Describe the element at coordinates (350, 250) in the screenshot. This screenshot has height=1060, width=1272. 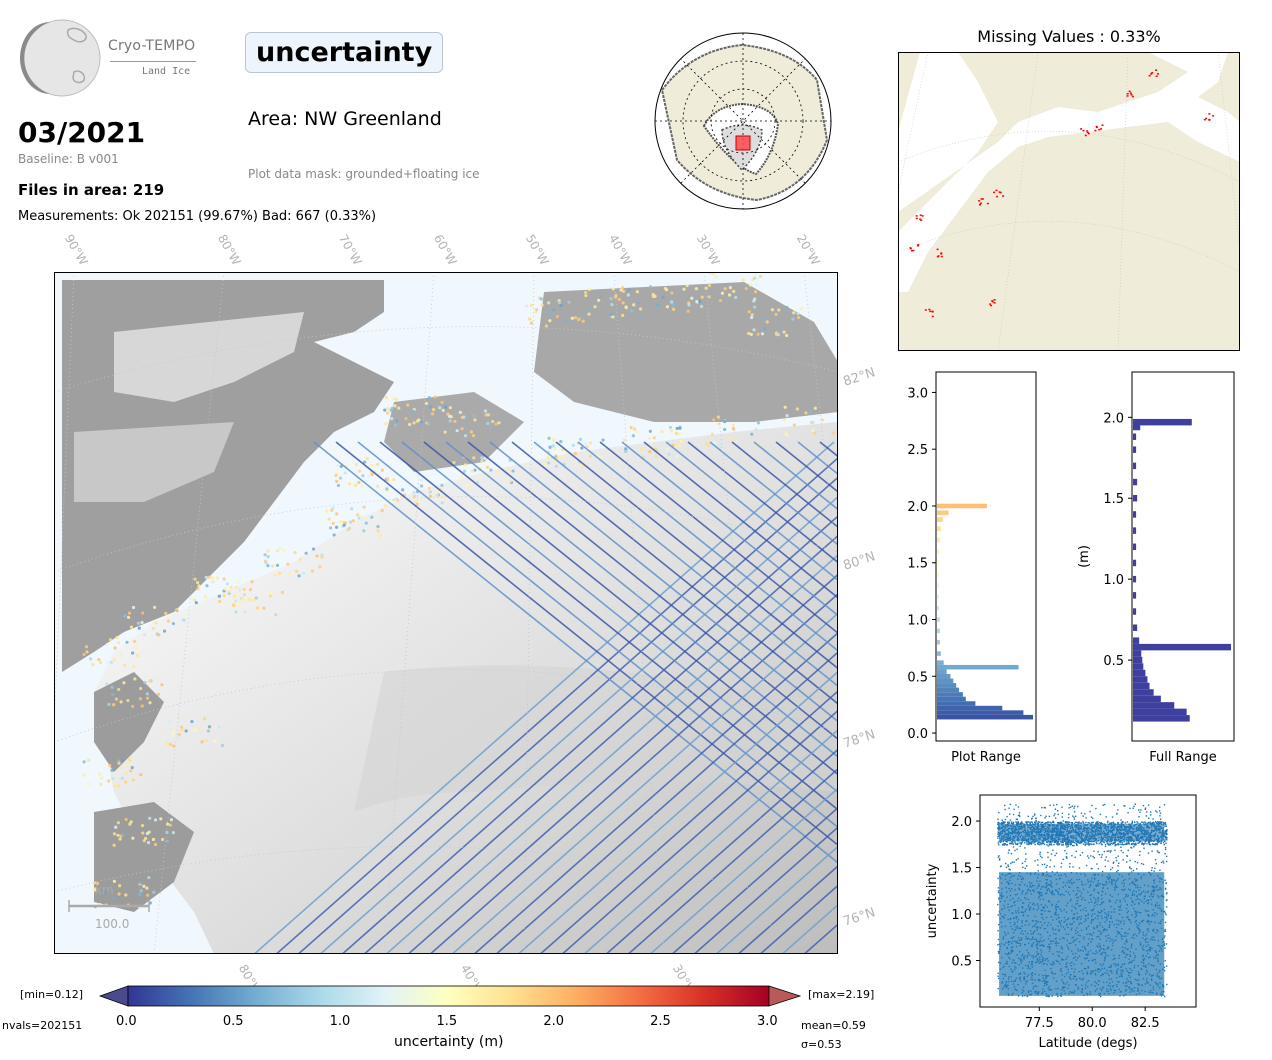
I see `lon-label-70w: 70°W` at that location.